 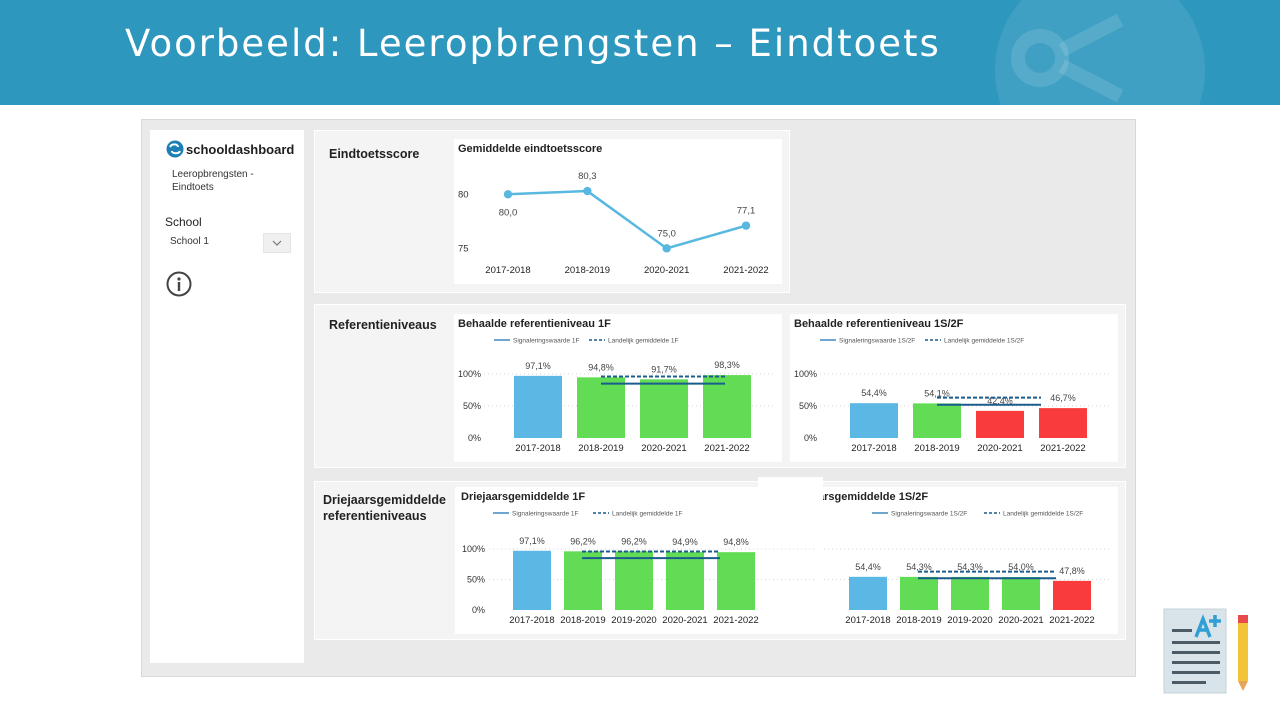 What do you see at coordinates (587, 176) in the screenshot?
I see `data-label: 80,3` at bounding box center [587, 176].